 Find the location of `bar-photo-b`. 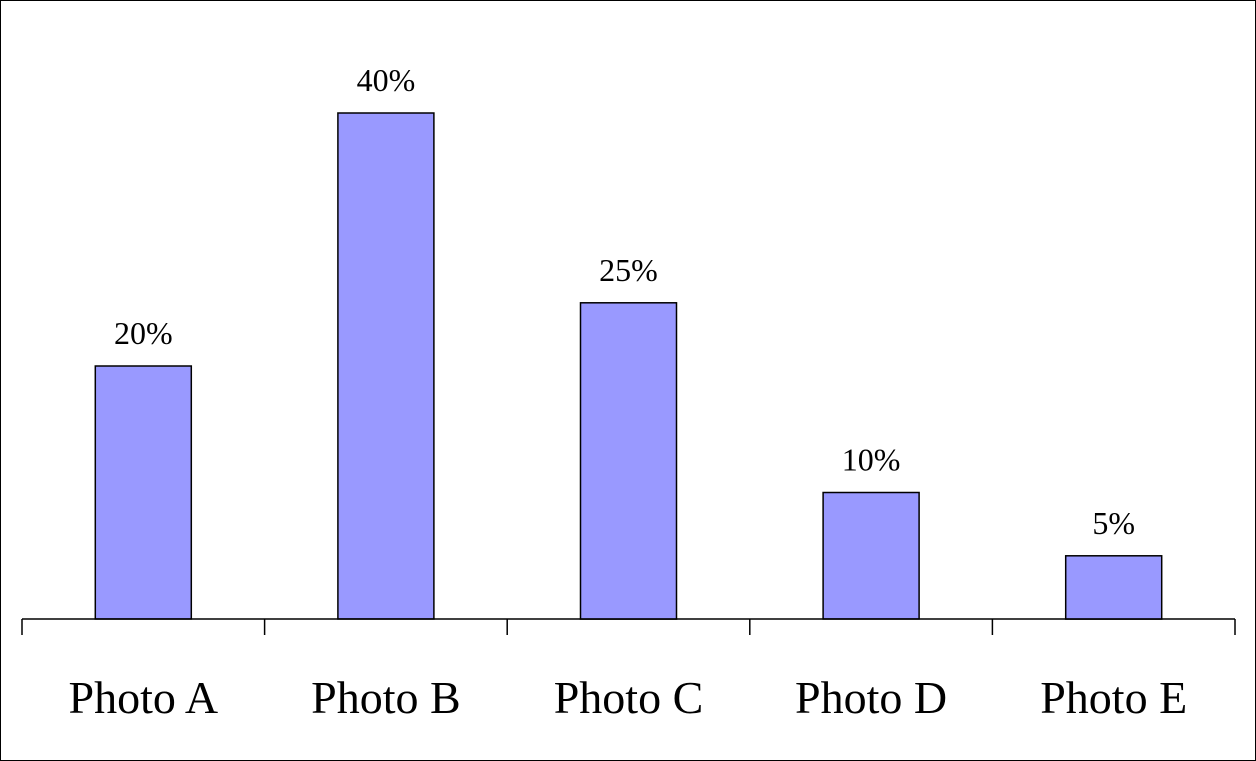

bar-photo-b is located at coordinates (386, 366).